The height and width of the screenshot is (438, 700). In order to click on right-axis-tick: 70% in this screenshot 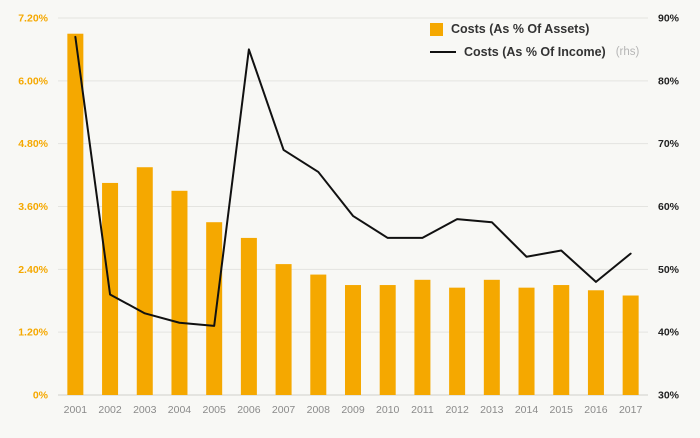, I will do `click(669, 144)`.